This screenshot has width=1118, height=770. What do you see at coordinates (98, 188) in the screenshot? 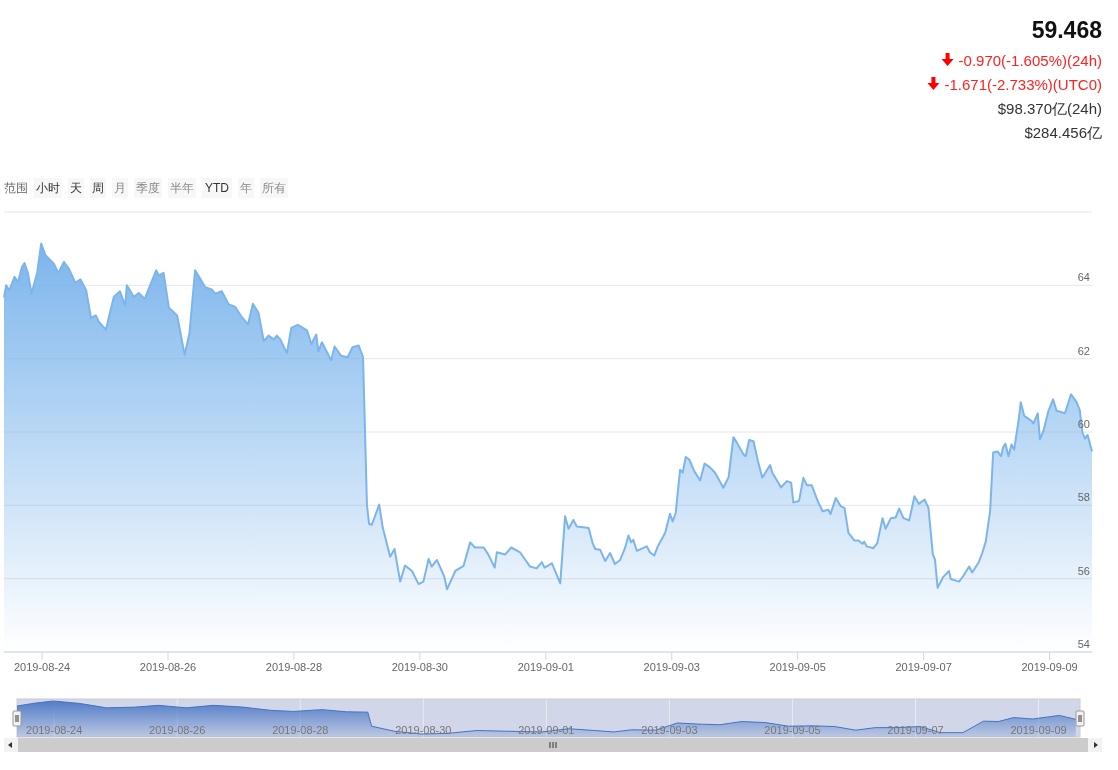
I see `text: 周` at bounding box center [98, 188].